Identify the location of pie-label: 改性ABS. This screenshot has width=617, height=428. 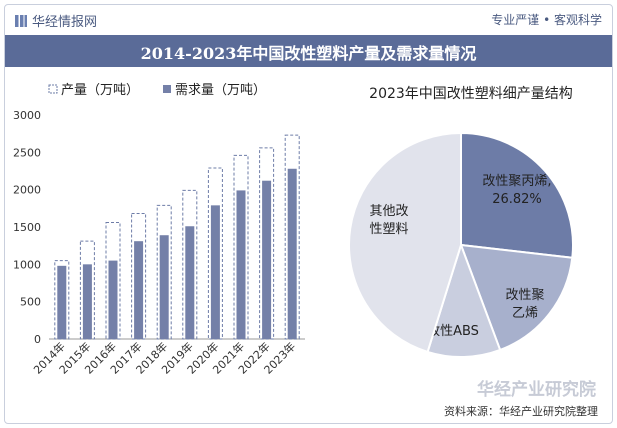
(453, 331).